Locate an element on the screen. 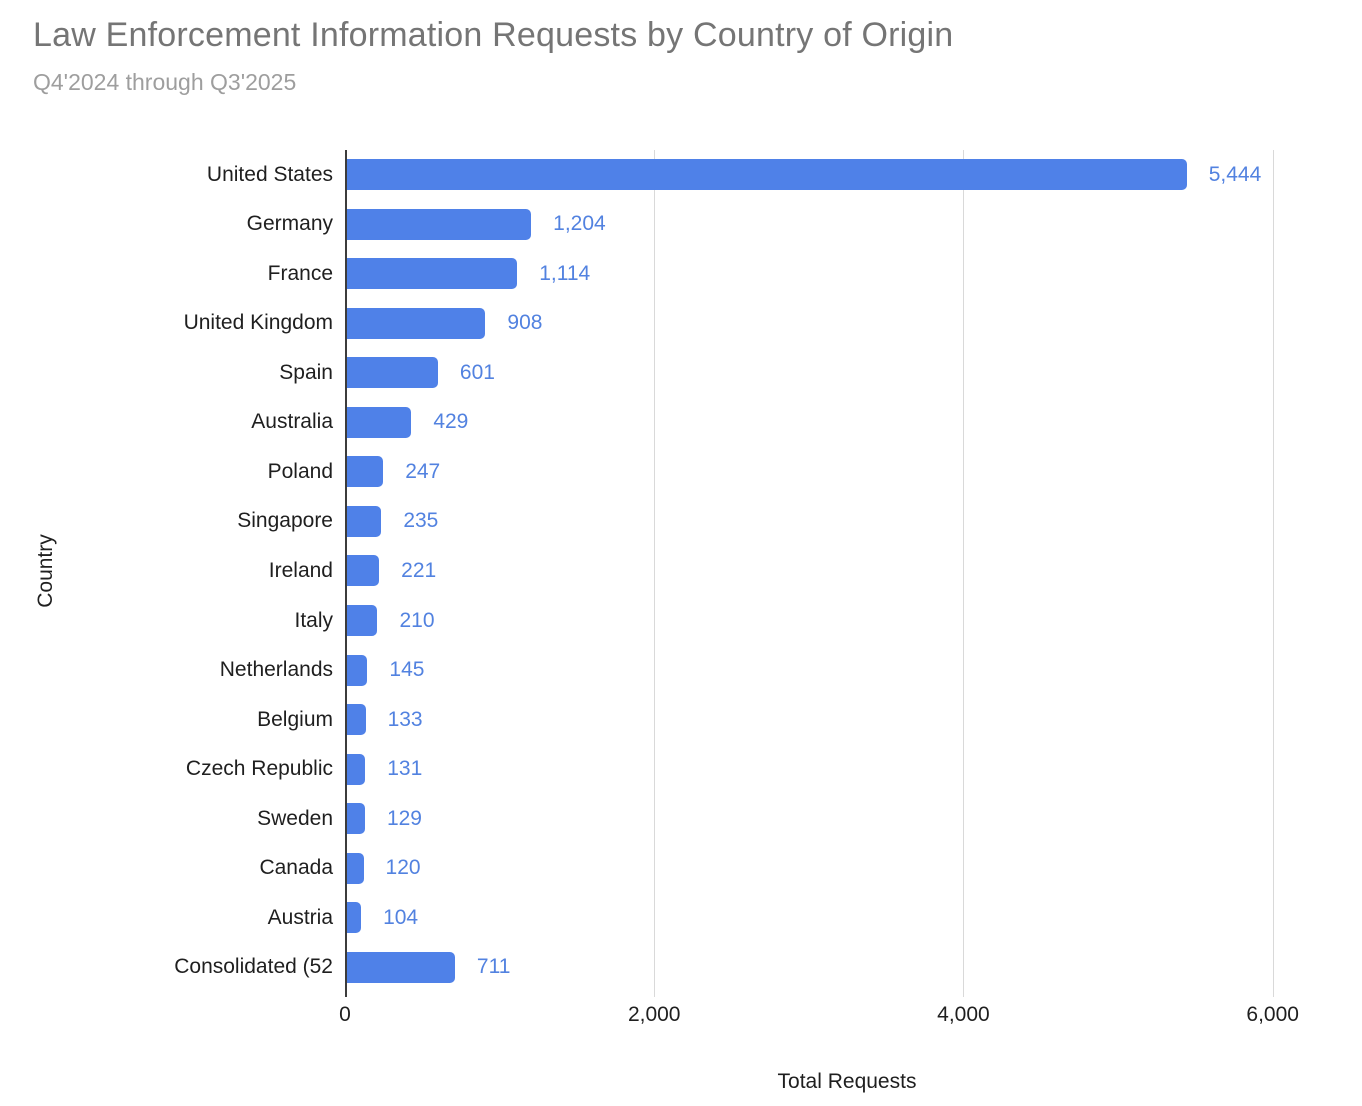 This screenshot has height=1106, width=1362. category-label: Singapore is located at coordinates (285, 521).